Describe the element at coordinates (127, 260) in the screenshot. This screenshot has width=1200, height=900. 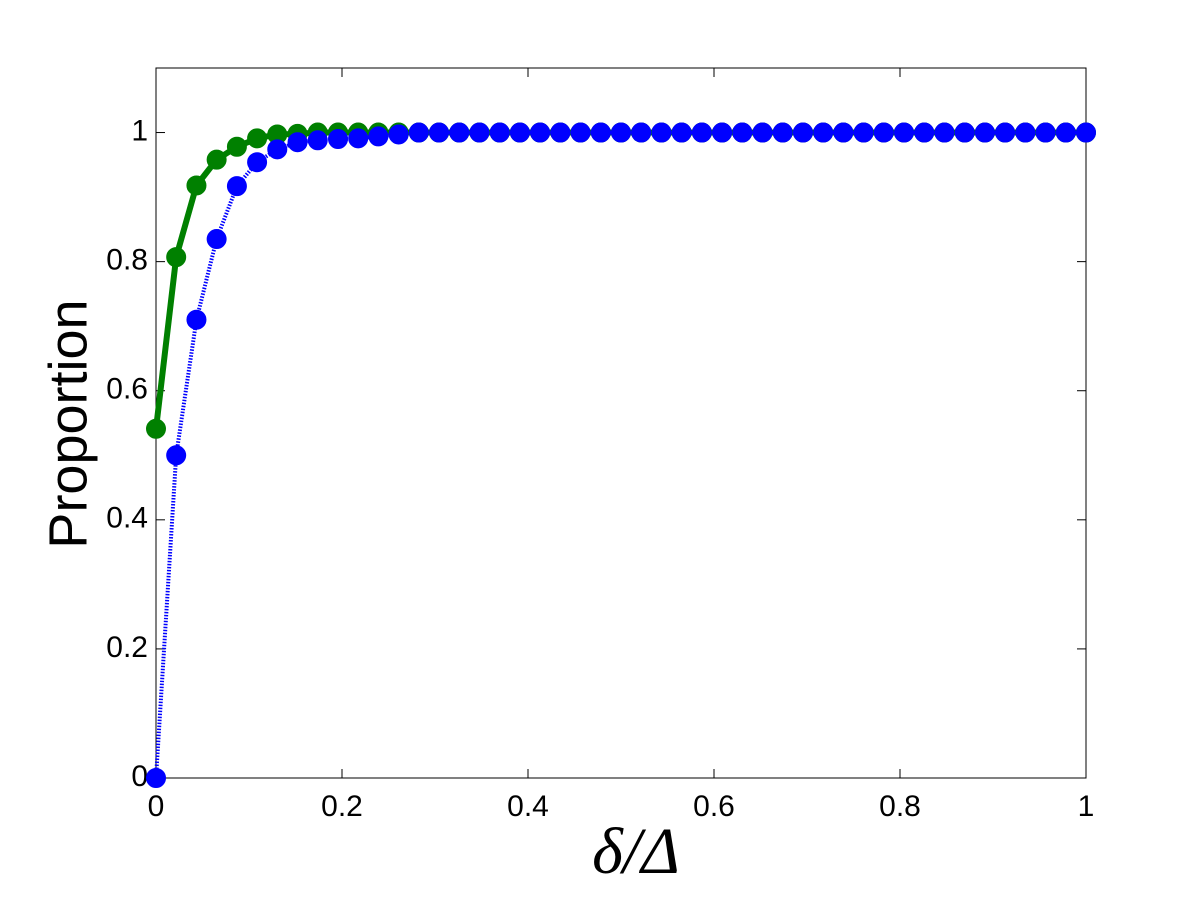
I see `y-tick-label: 0.8` at that location.